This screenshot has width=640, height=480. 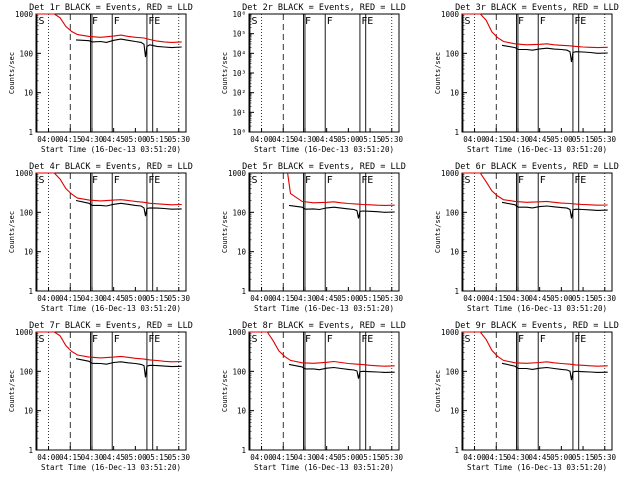 I want to click on panel-title: Det 6r BLACK = Events, RED = LLD, so click(x=537, y=167).